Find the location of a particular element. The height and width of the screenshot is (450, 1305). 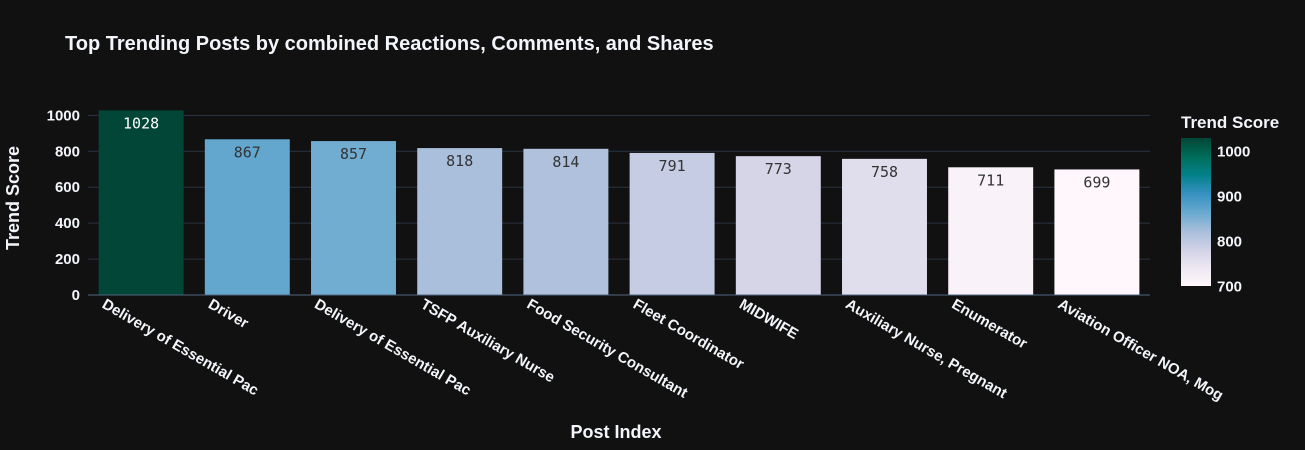

bar-value-label: 699 is located at coordinates (1096, 182).